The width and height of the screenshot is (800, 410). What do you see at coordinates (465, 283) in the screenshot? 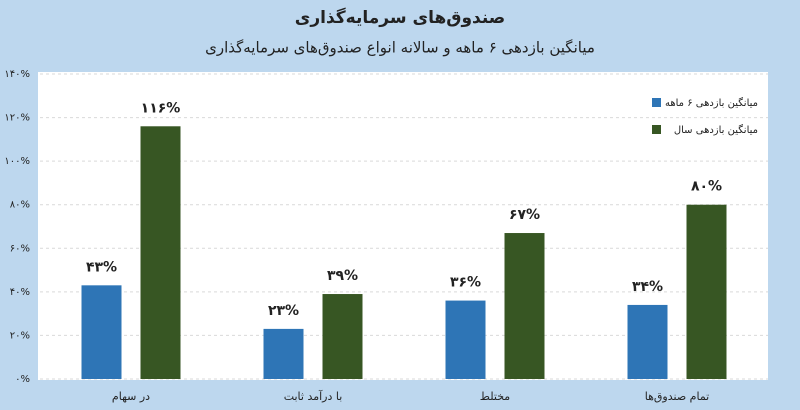
I see `value-label: ۳۶%` at bounding box center [465, 283].